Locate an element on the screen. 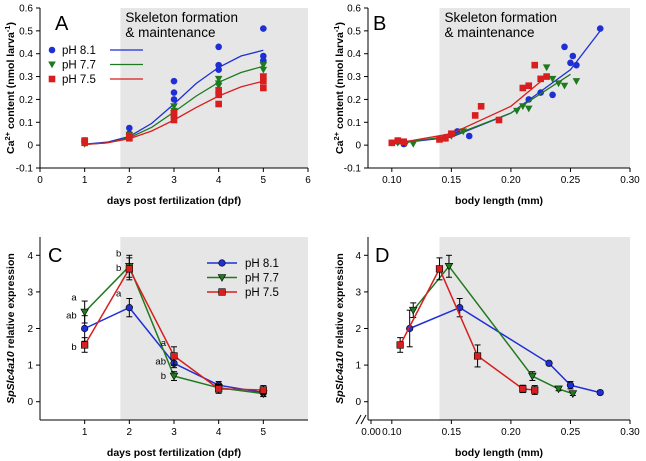 The height and width of the screenshot is (461, 646). panel-c-xtick-label: 4 is located at coordinates (219, 432).